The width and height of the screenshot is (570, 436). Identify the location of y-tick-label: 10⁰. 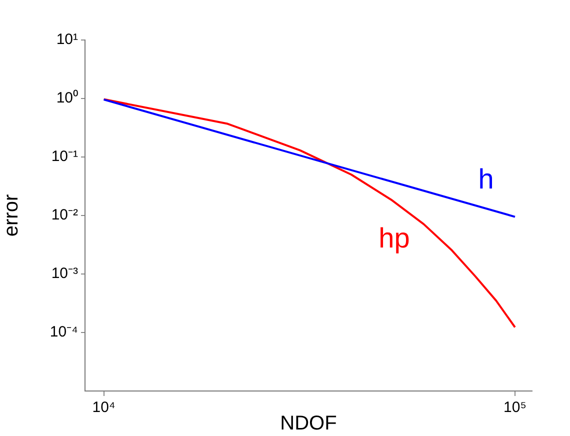
(67, 98).